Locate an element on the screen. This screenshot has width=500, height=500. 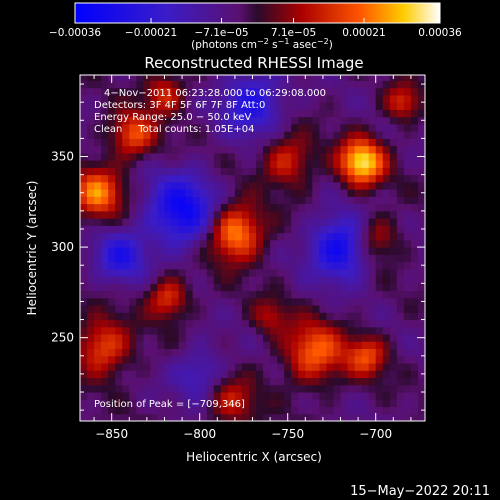
colorbar-tick-label: 7.1e−05 is located at coordinates (293, 33).